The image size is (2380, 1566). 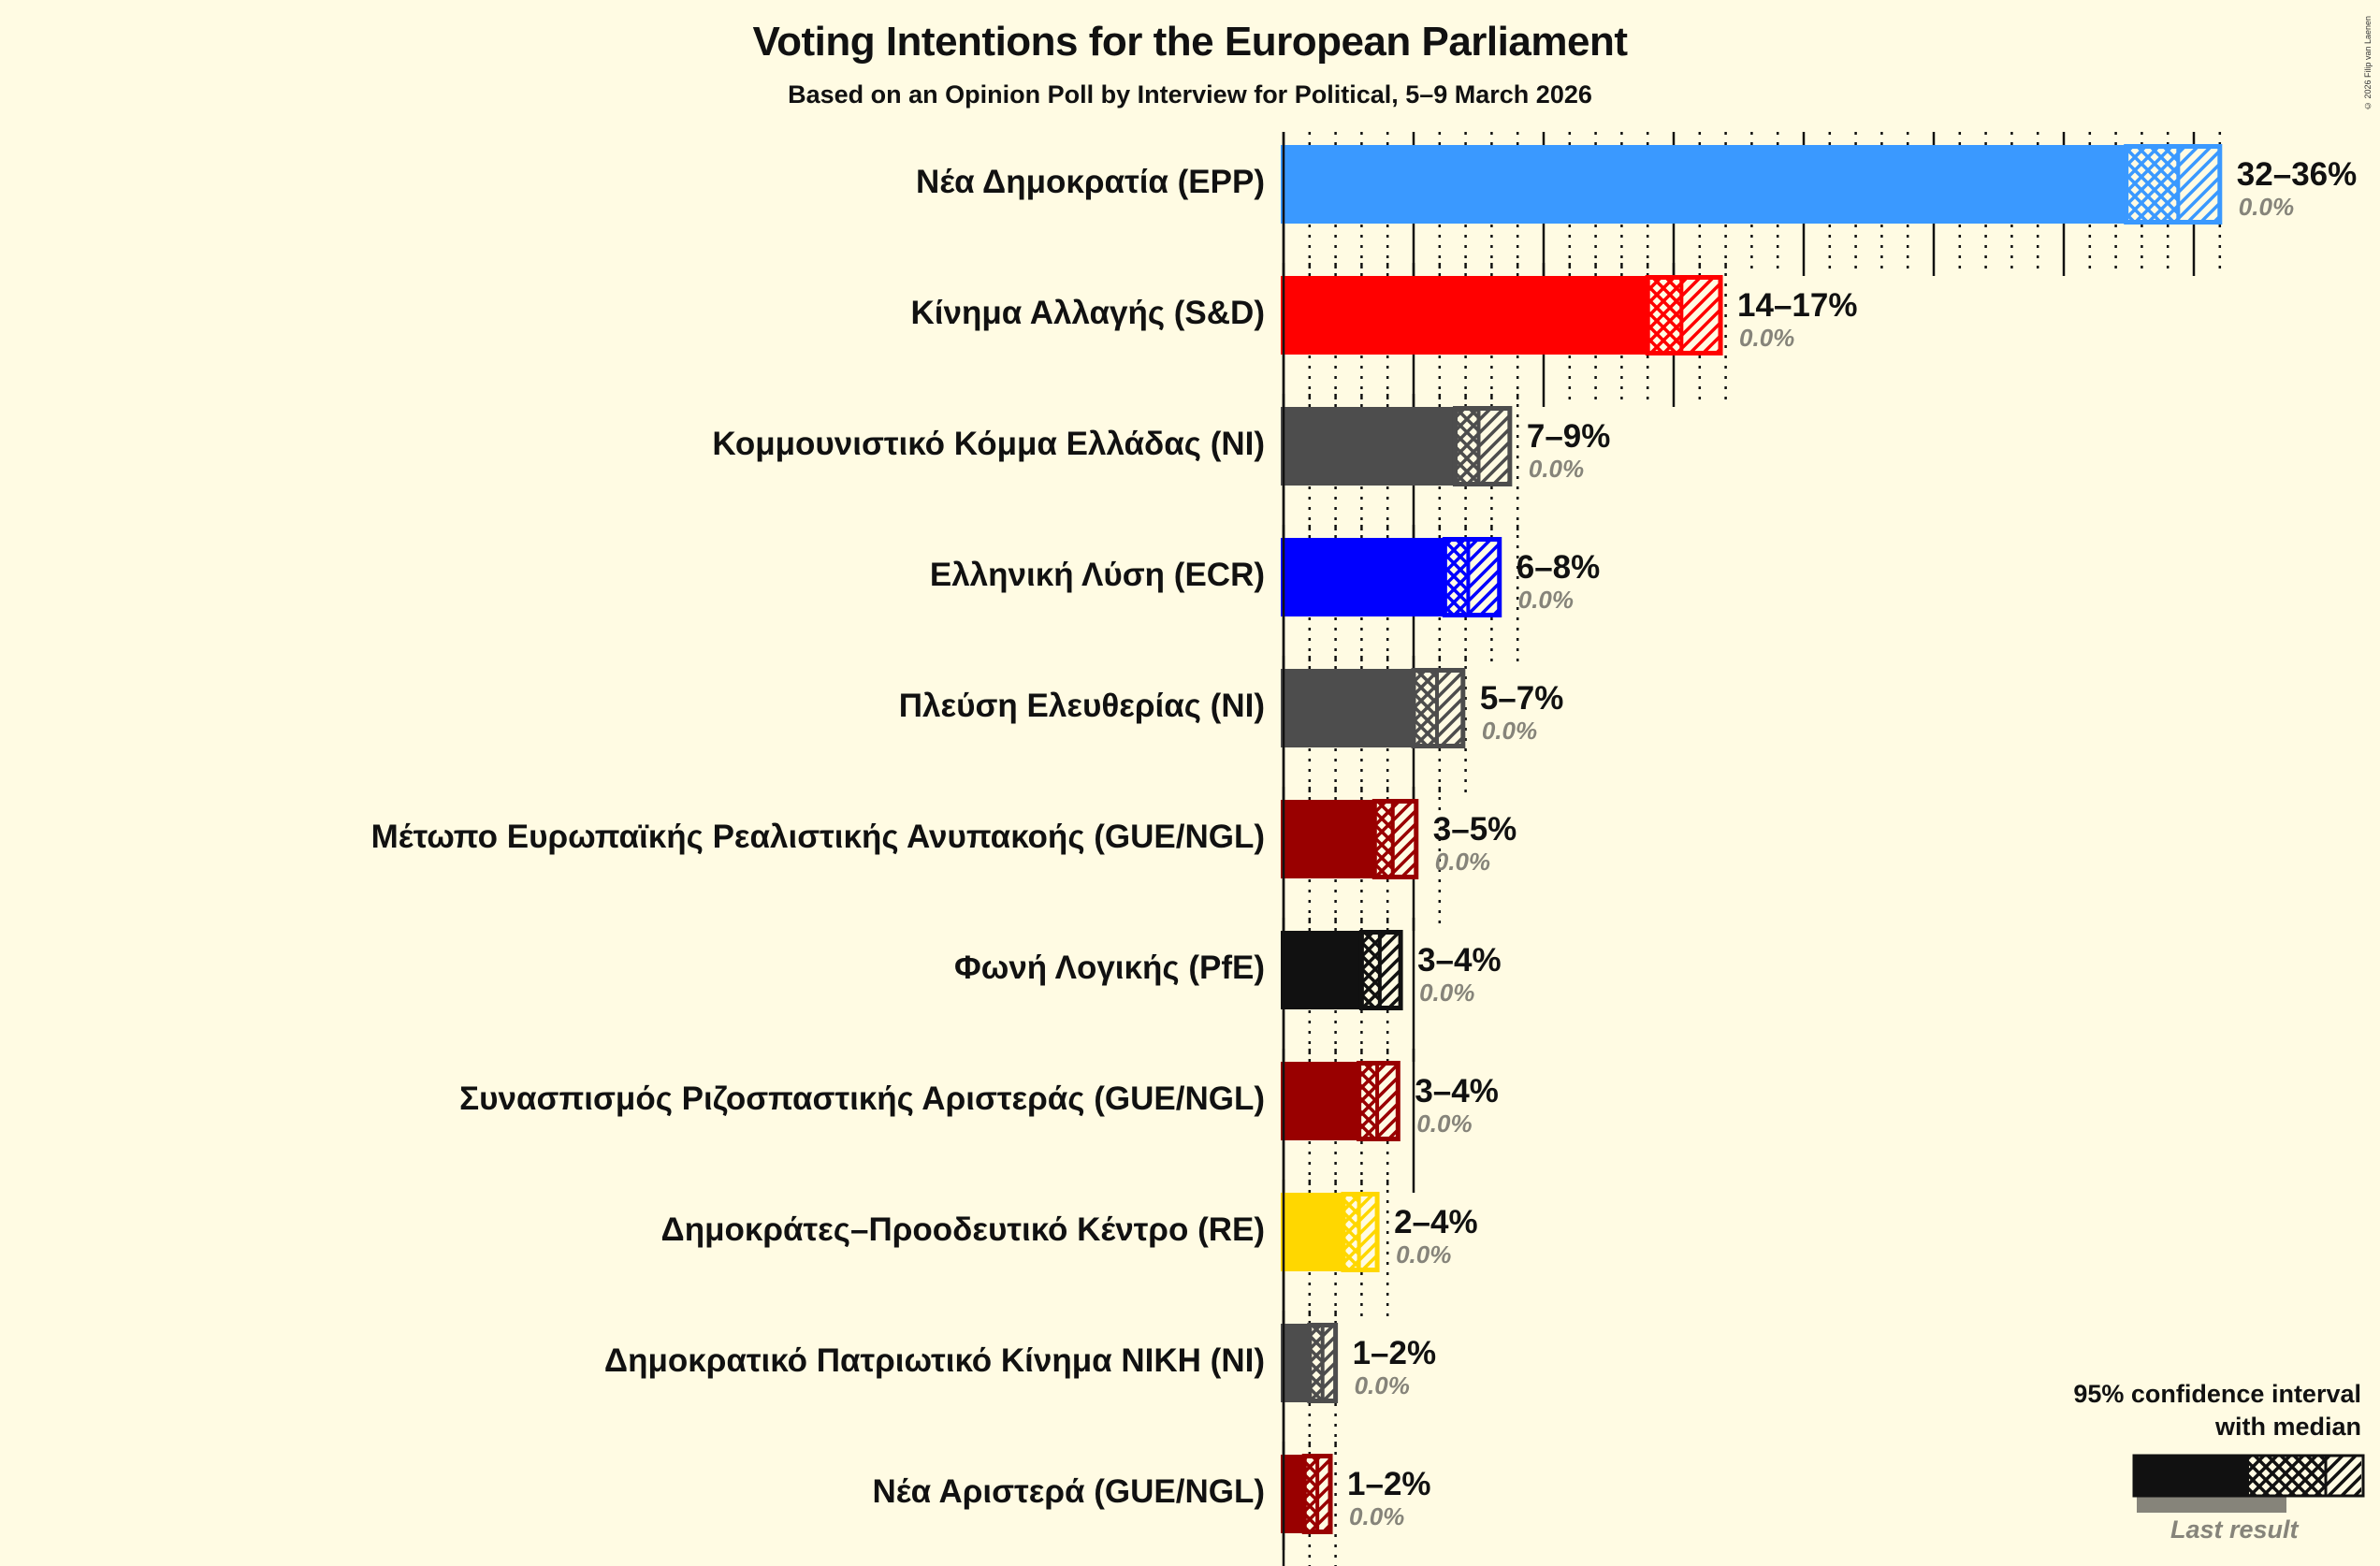 I want to click on party-label: Ελληνική Λύση (ECR), so click(x=1097, y=575).